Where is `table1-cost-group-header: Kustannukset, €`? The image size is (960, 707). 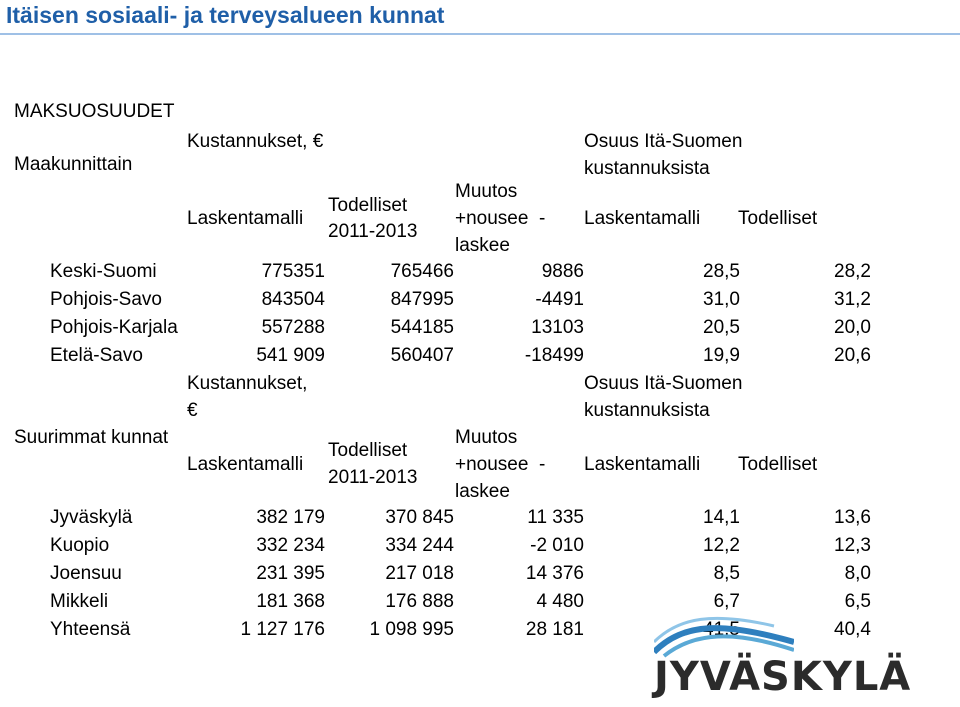
table1-cost-group-header: Kustannukset, € is located at coordinates (255, 141).